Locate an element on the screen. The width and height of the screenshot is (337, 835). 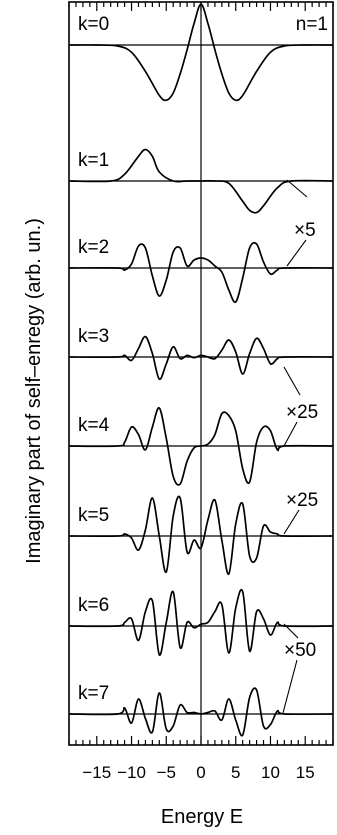
series-line-k=7 is located at coordinates (201, 712).